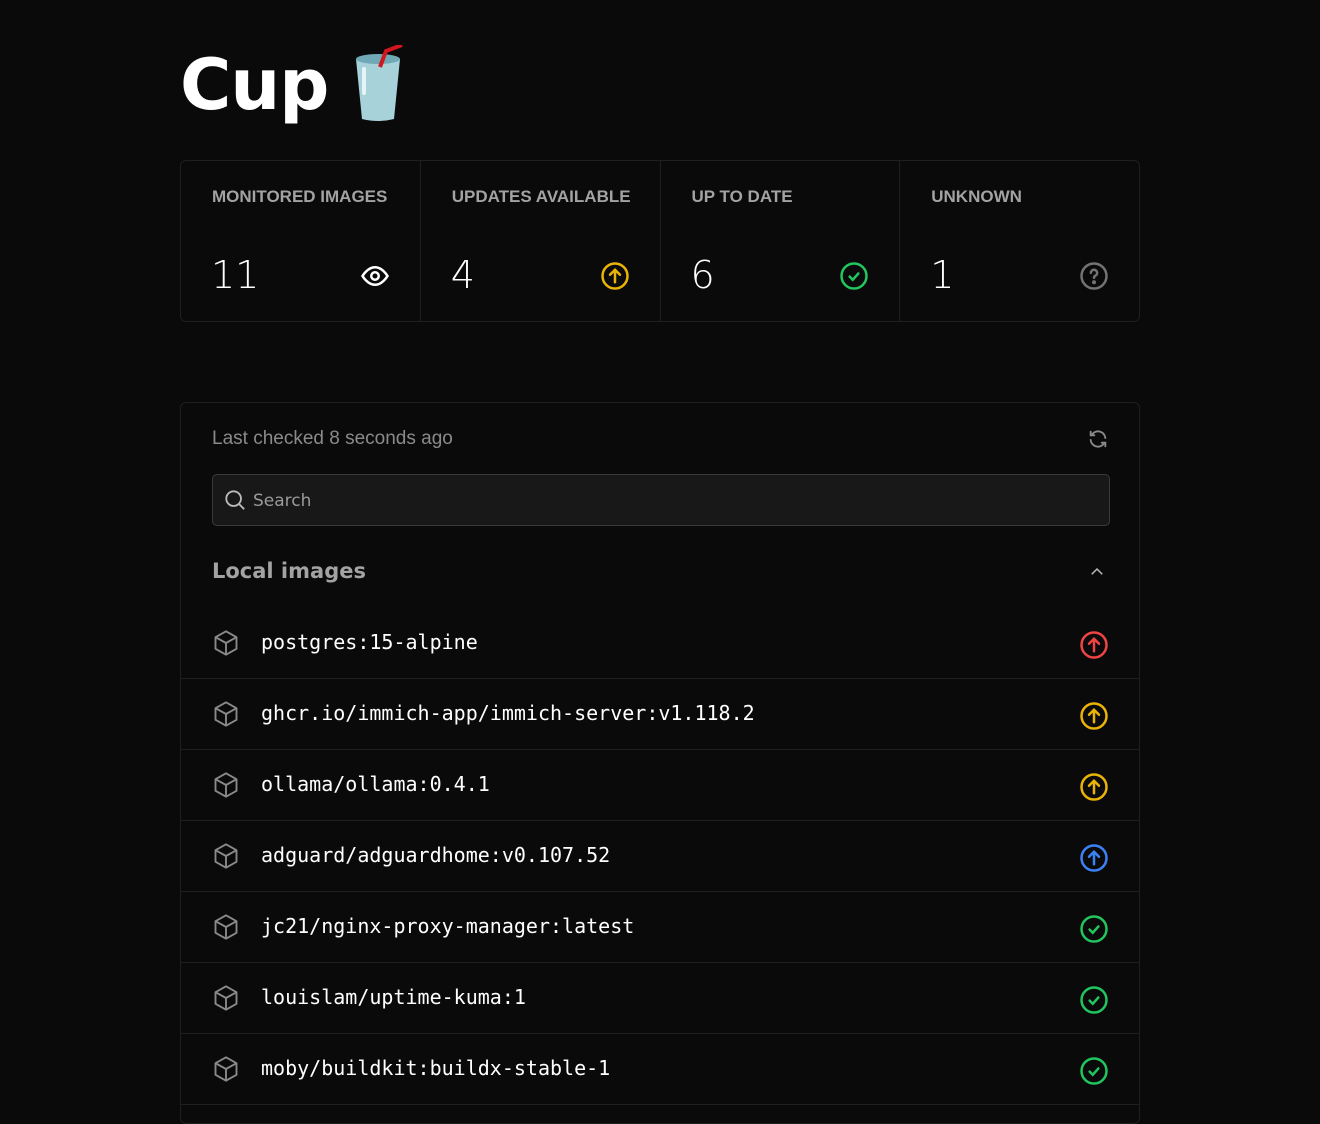 The width and height of the screenshot is (1320, 1124). Describe the element at coordinates (254, 85) in the screenshot. I see `app-title: Cup` at that location.